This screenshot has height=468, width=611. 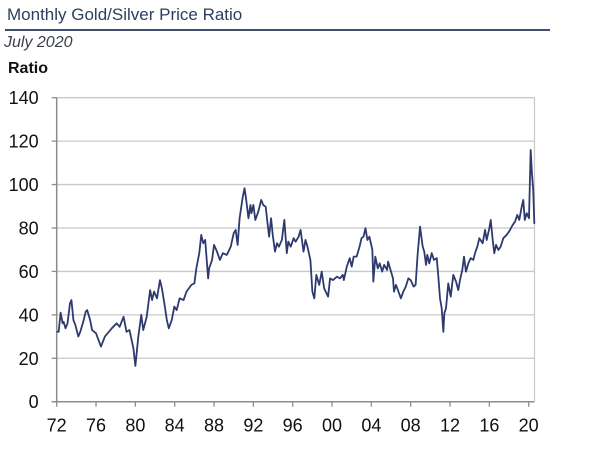 What do you see at coordinates (534, 249) in the screenshot?
I see `plot-right-border` at bounding box center [534, 249].